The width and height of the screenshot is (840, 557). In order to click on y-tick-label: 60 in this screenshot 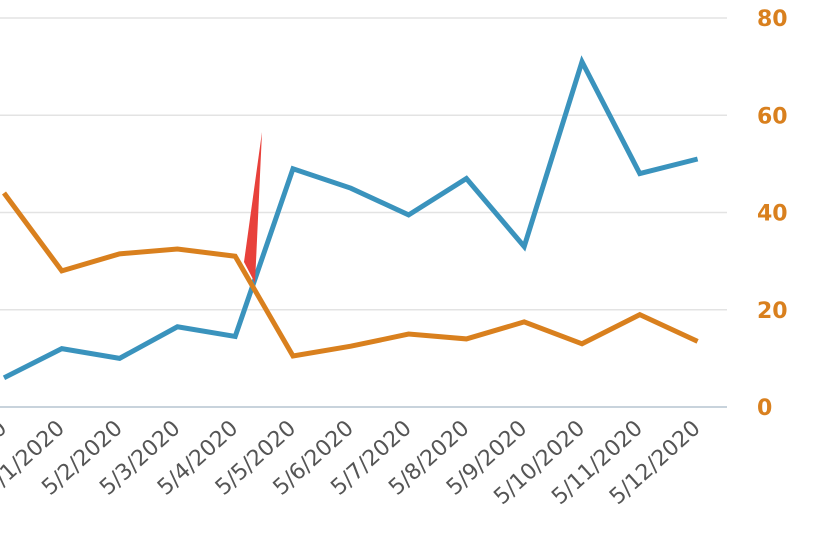, I will do `click(772, 116)`.